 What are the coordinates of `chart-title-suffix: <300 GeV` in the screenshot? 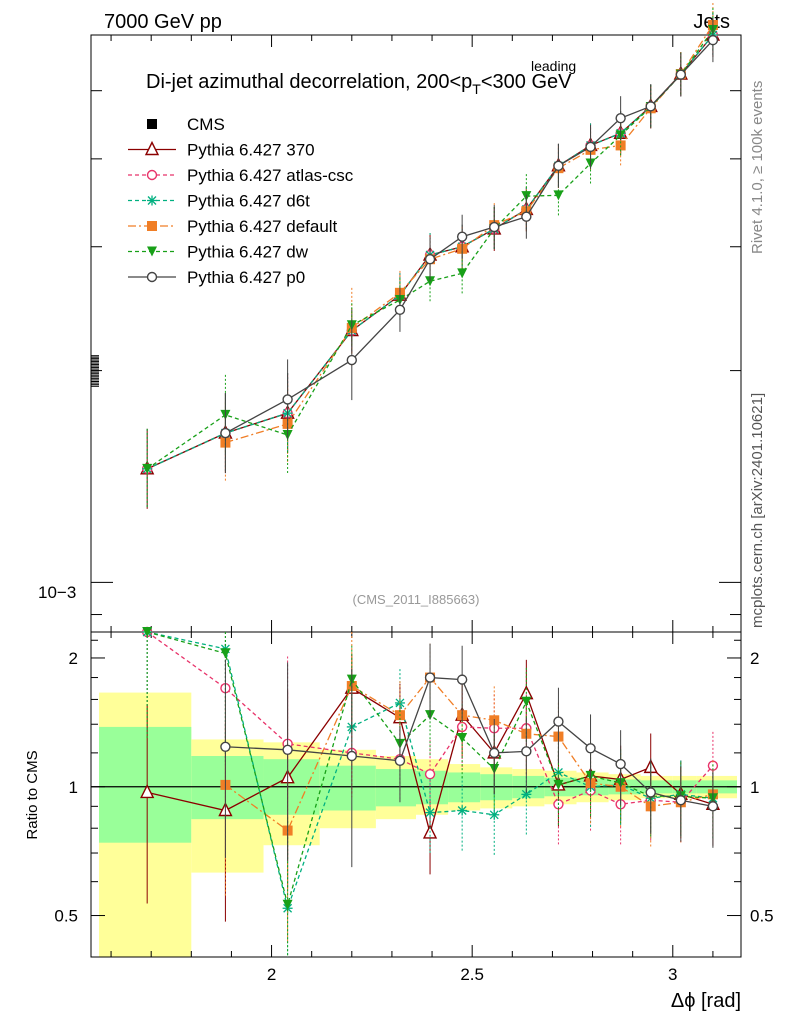 It's located at (526, 82).